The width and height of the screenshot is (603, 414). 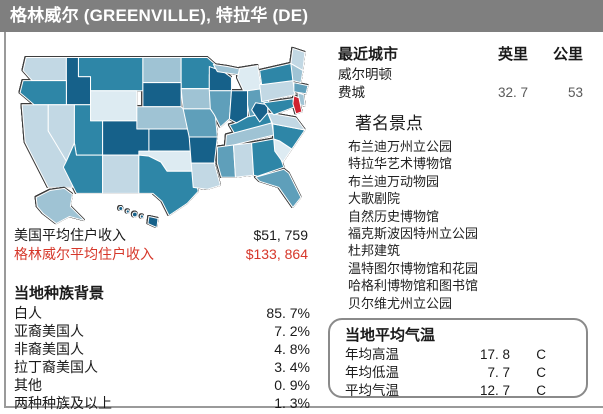 What do you see at coordinates (28, 313) in the screenshot?
I see `ethnicity-label: 白人` at bounding box center [28, 313].